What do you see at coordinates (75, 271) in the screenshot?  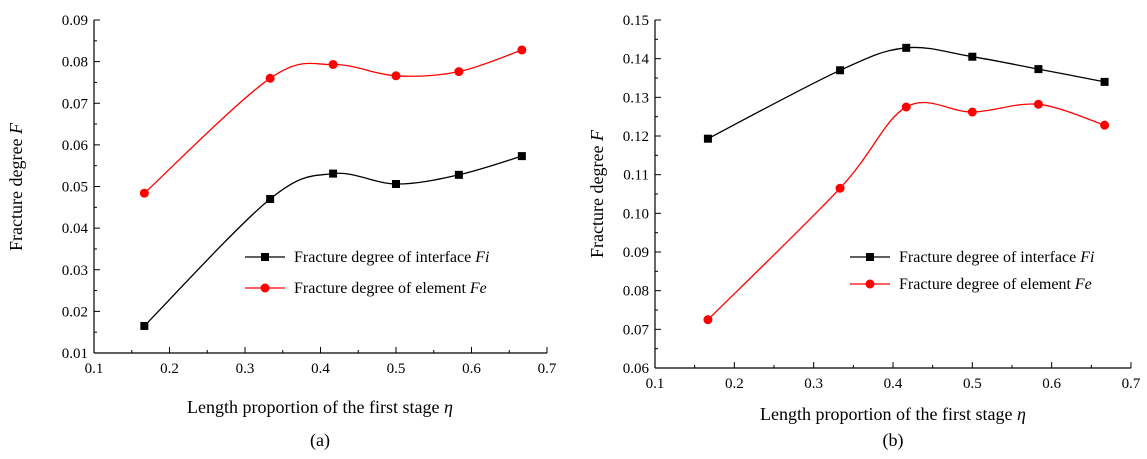 I see `y-tick-label: 0.03` at bounding box center [75, 271].